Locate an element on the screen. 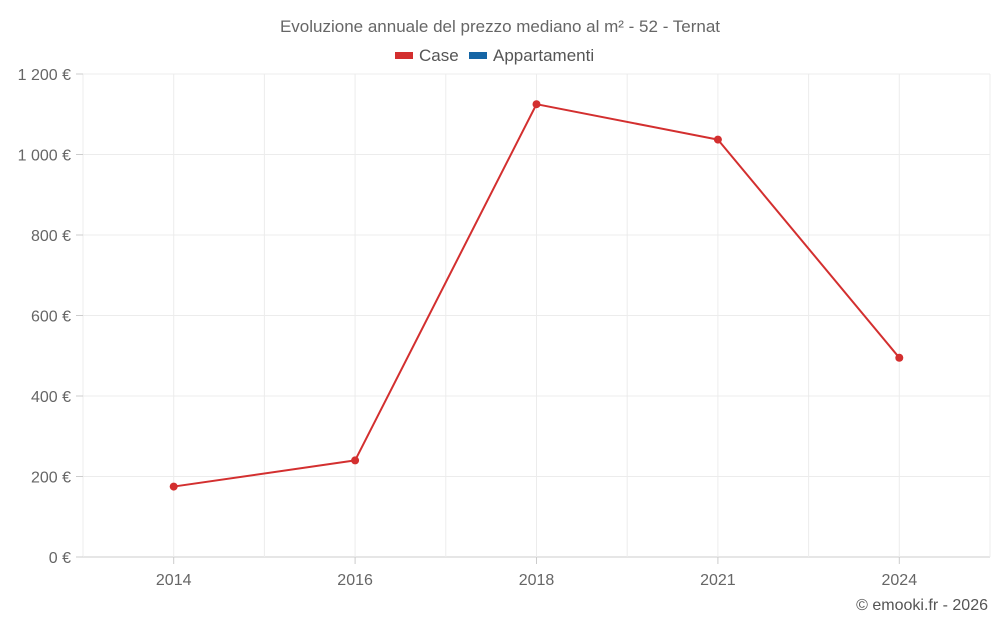  x-tick-label: 2018 is located at coordinates (537, 580).